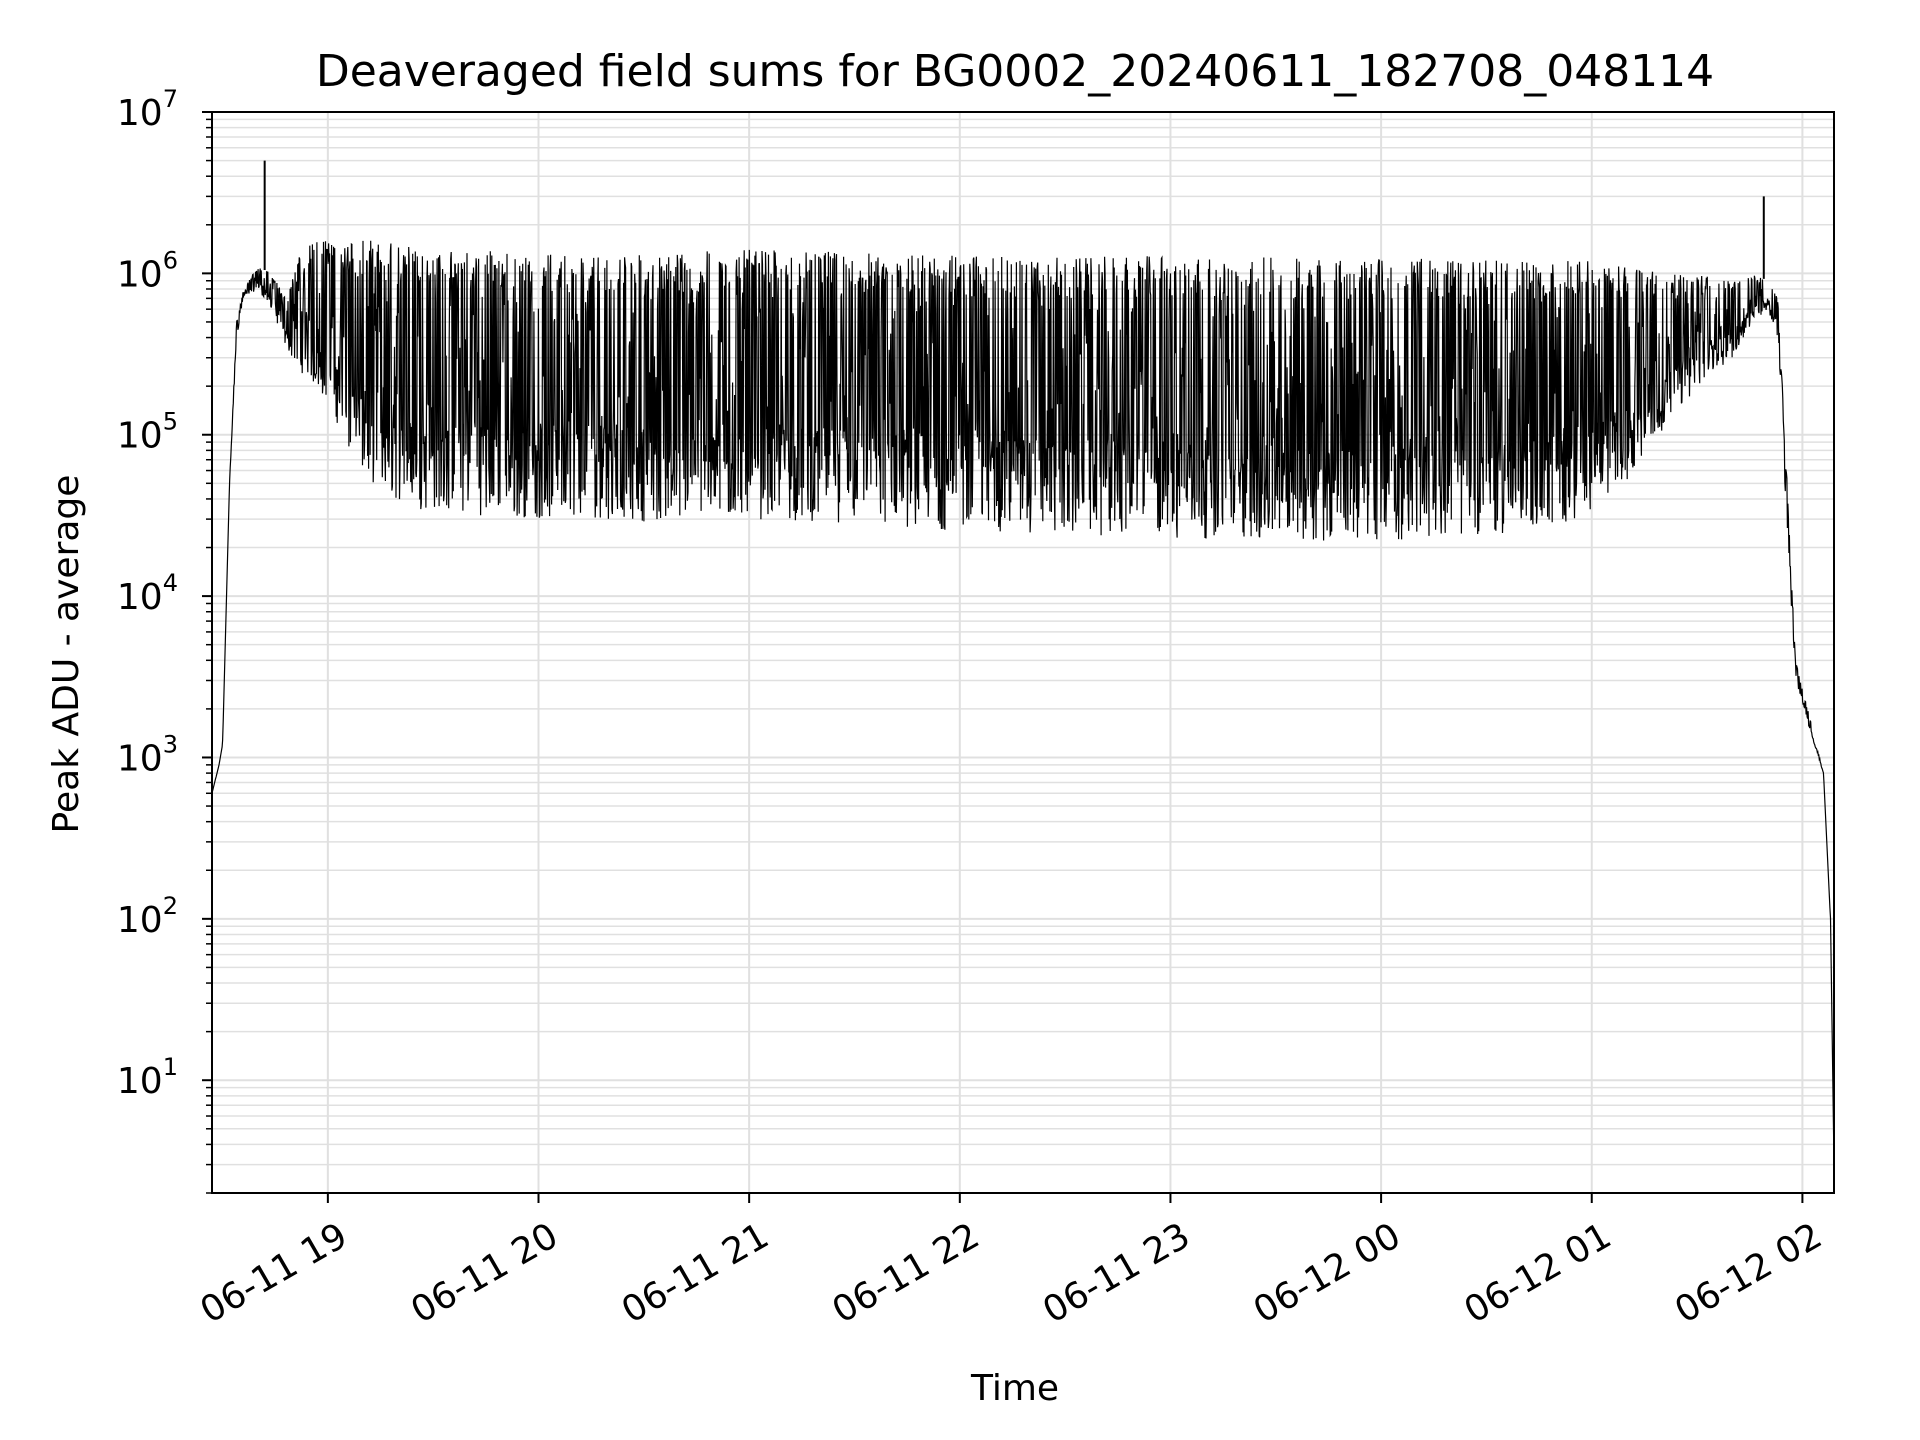  I want to click on y-tick-label: 10³, so click(147, 754).